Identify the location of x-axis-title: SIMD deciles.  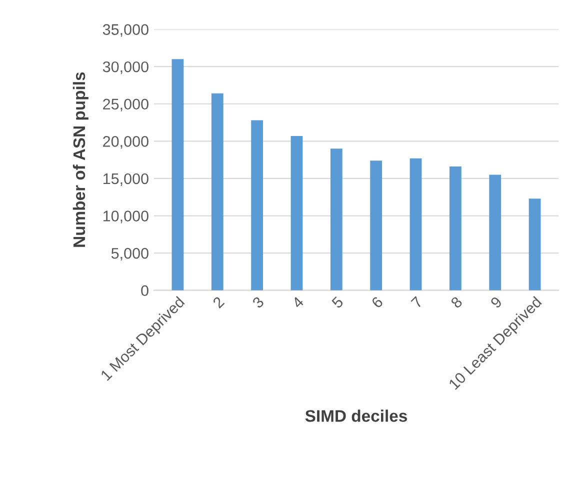
(356, 416).